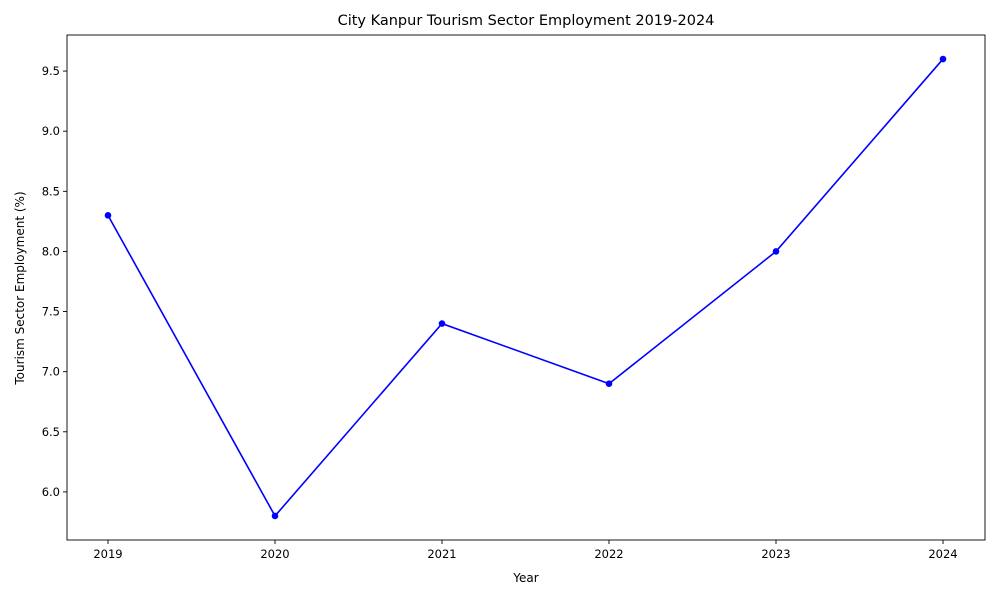  Describe the element at coordinates (51, 372) in the screenshot. I see `y-tick-label: 7.0` at that location.